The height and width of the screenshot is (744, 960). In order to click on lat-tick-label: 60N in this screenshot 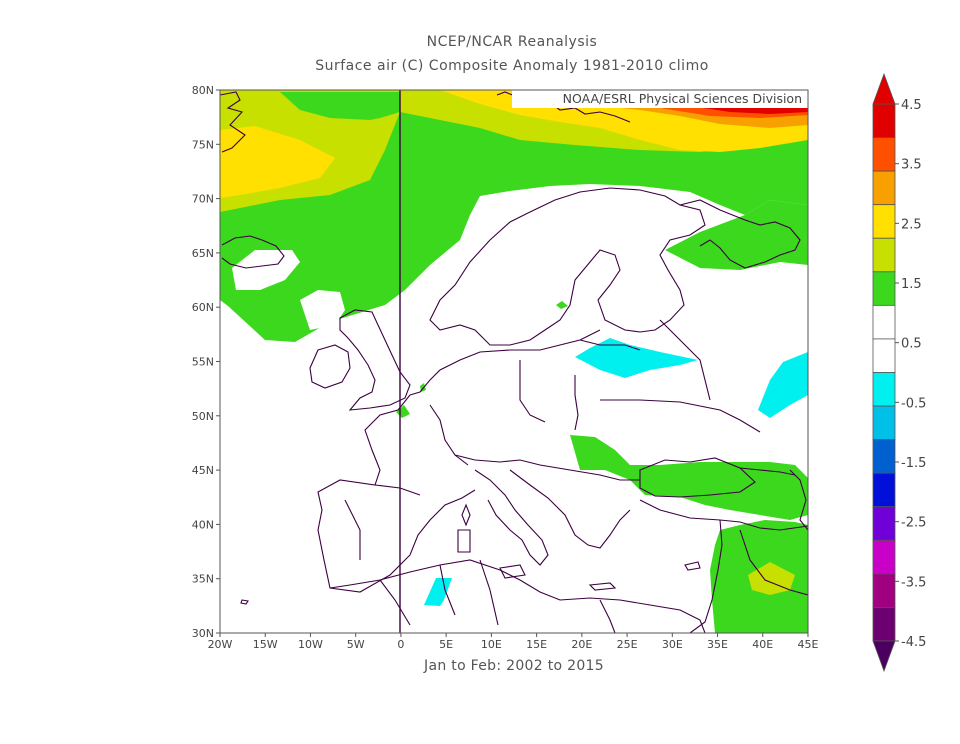, I will do `click(203, 307)`.